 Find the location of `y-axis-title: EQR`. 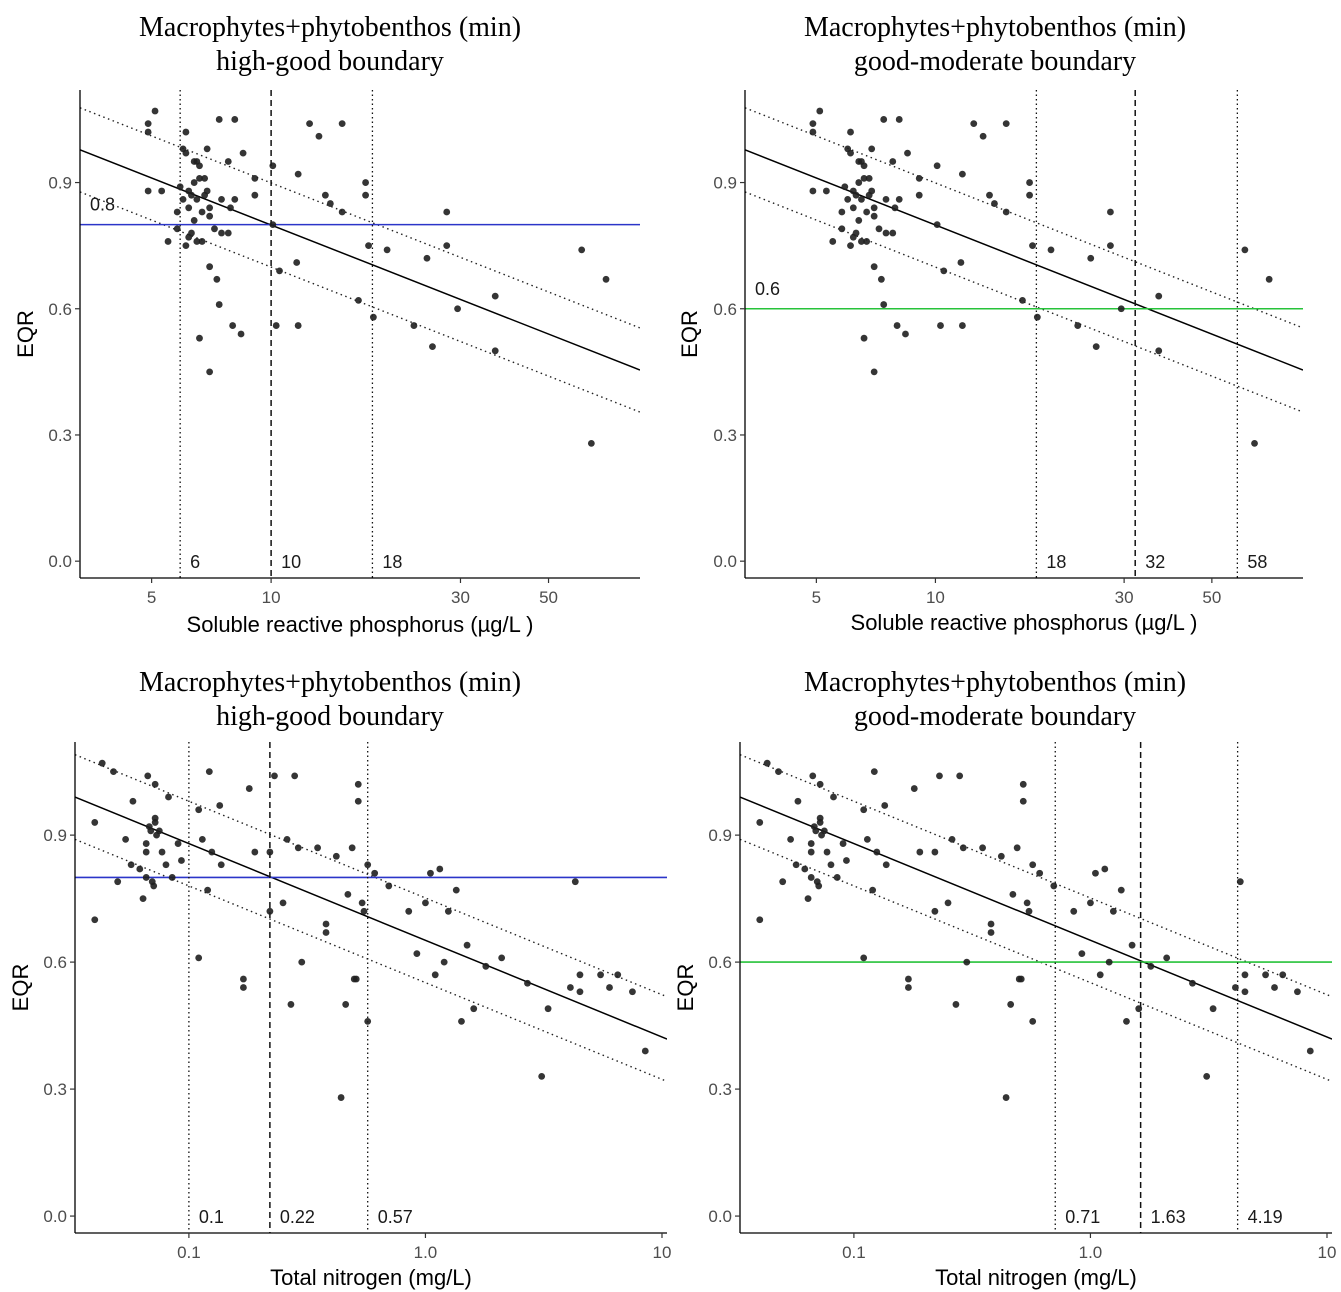

y-axis-title: EQR is located at coordinates (25, 334).